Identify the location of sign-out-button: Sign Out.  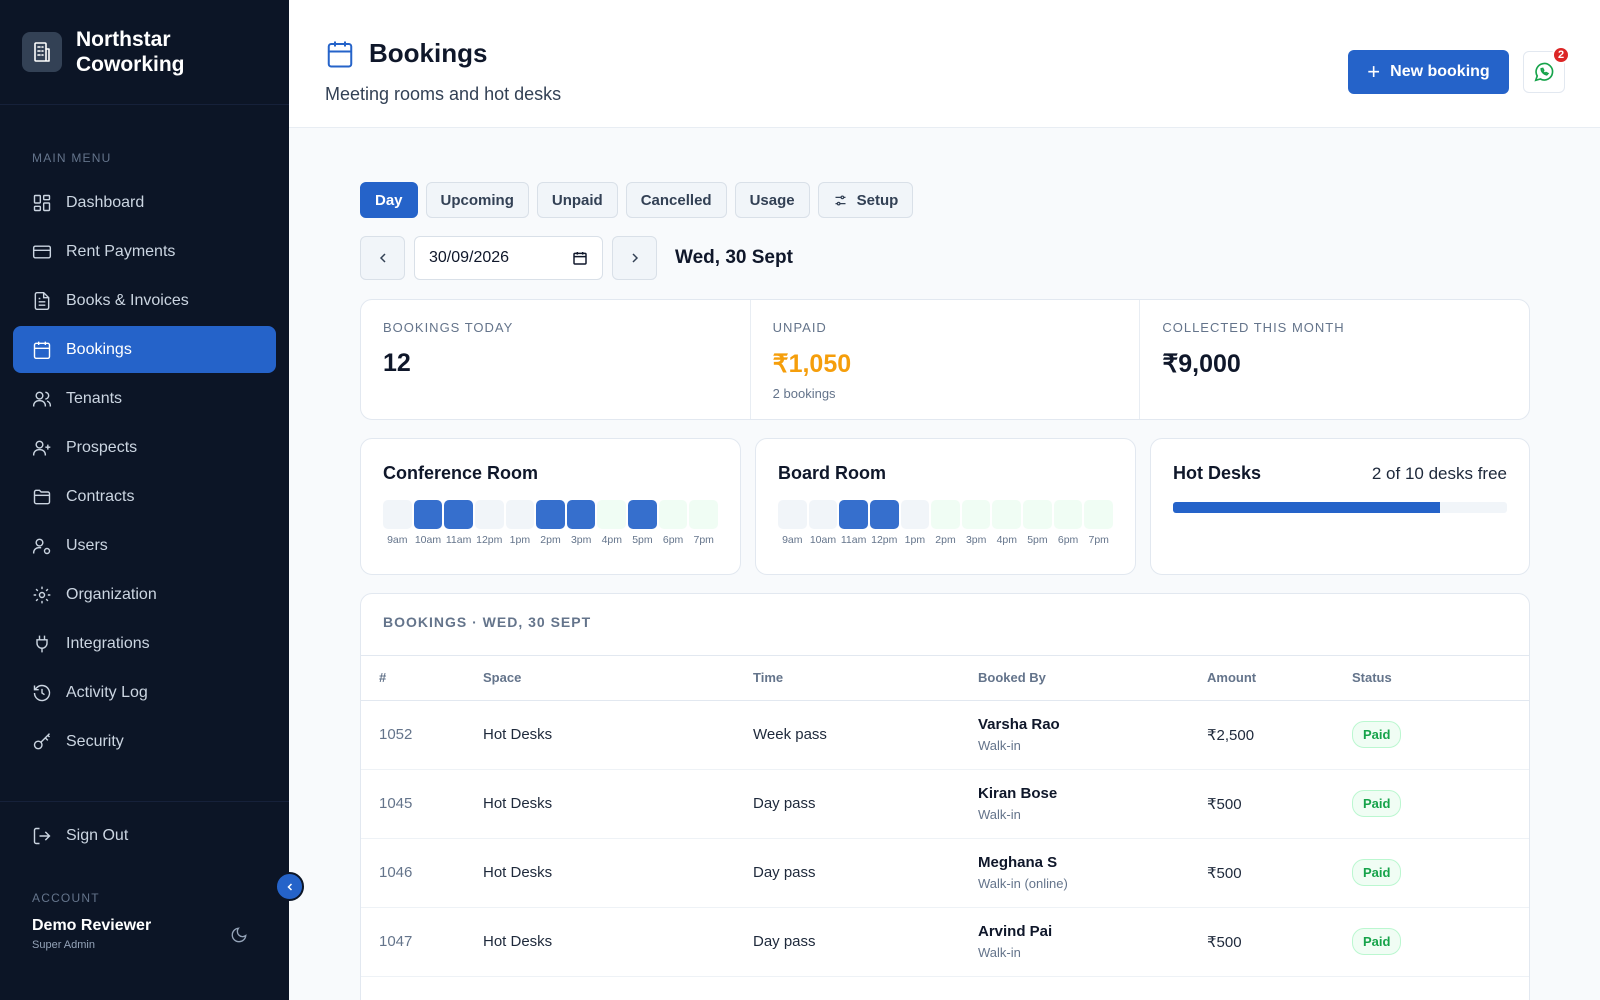
(144, 835).